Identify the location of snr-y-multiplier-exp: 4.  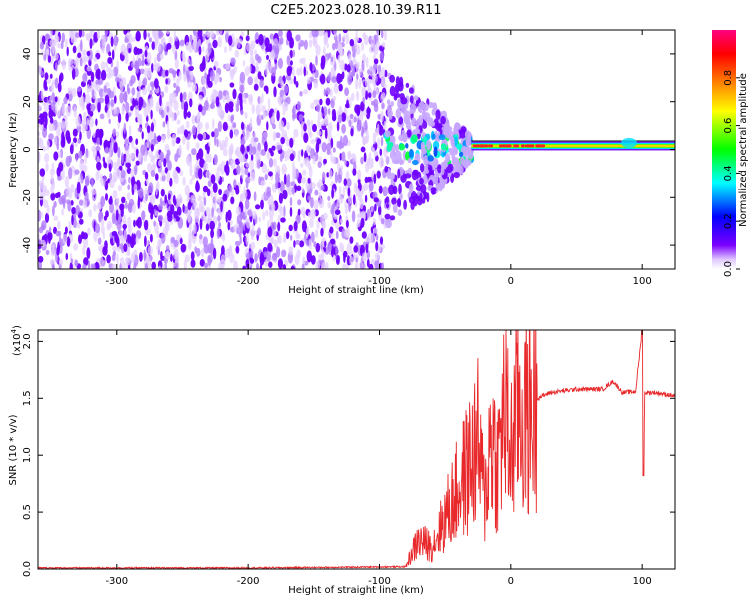
(14, 330).